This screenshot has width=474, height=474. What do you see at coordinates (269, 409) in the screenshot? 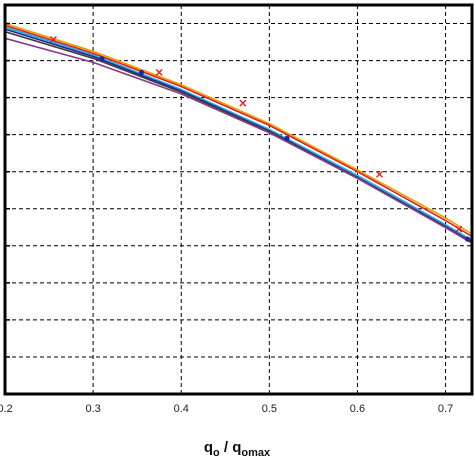
I see `x-tick-label-3: 0.5` at bounding box center [269, 409].